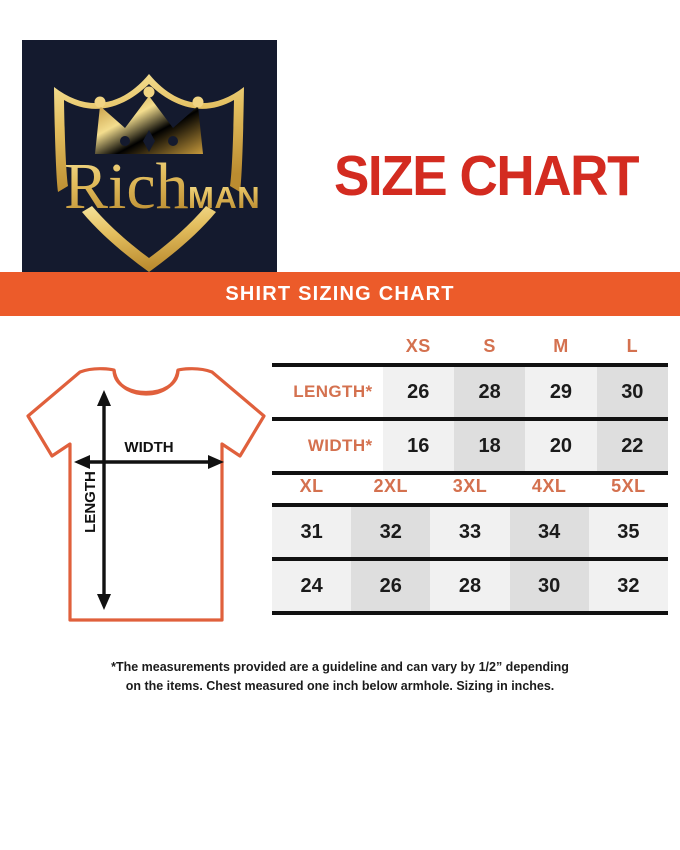  Describe the element at coordinates (418, 346) in the screenshot. I see `column-header-xs: XS` at that location.